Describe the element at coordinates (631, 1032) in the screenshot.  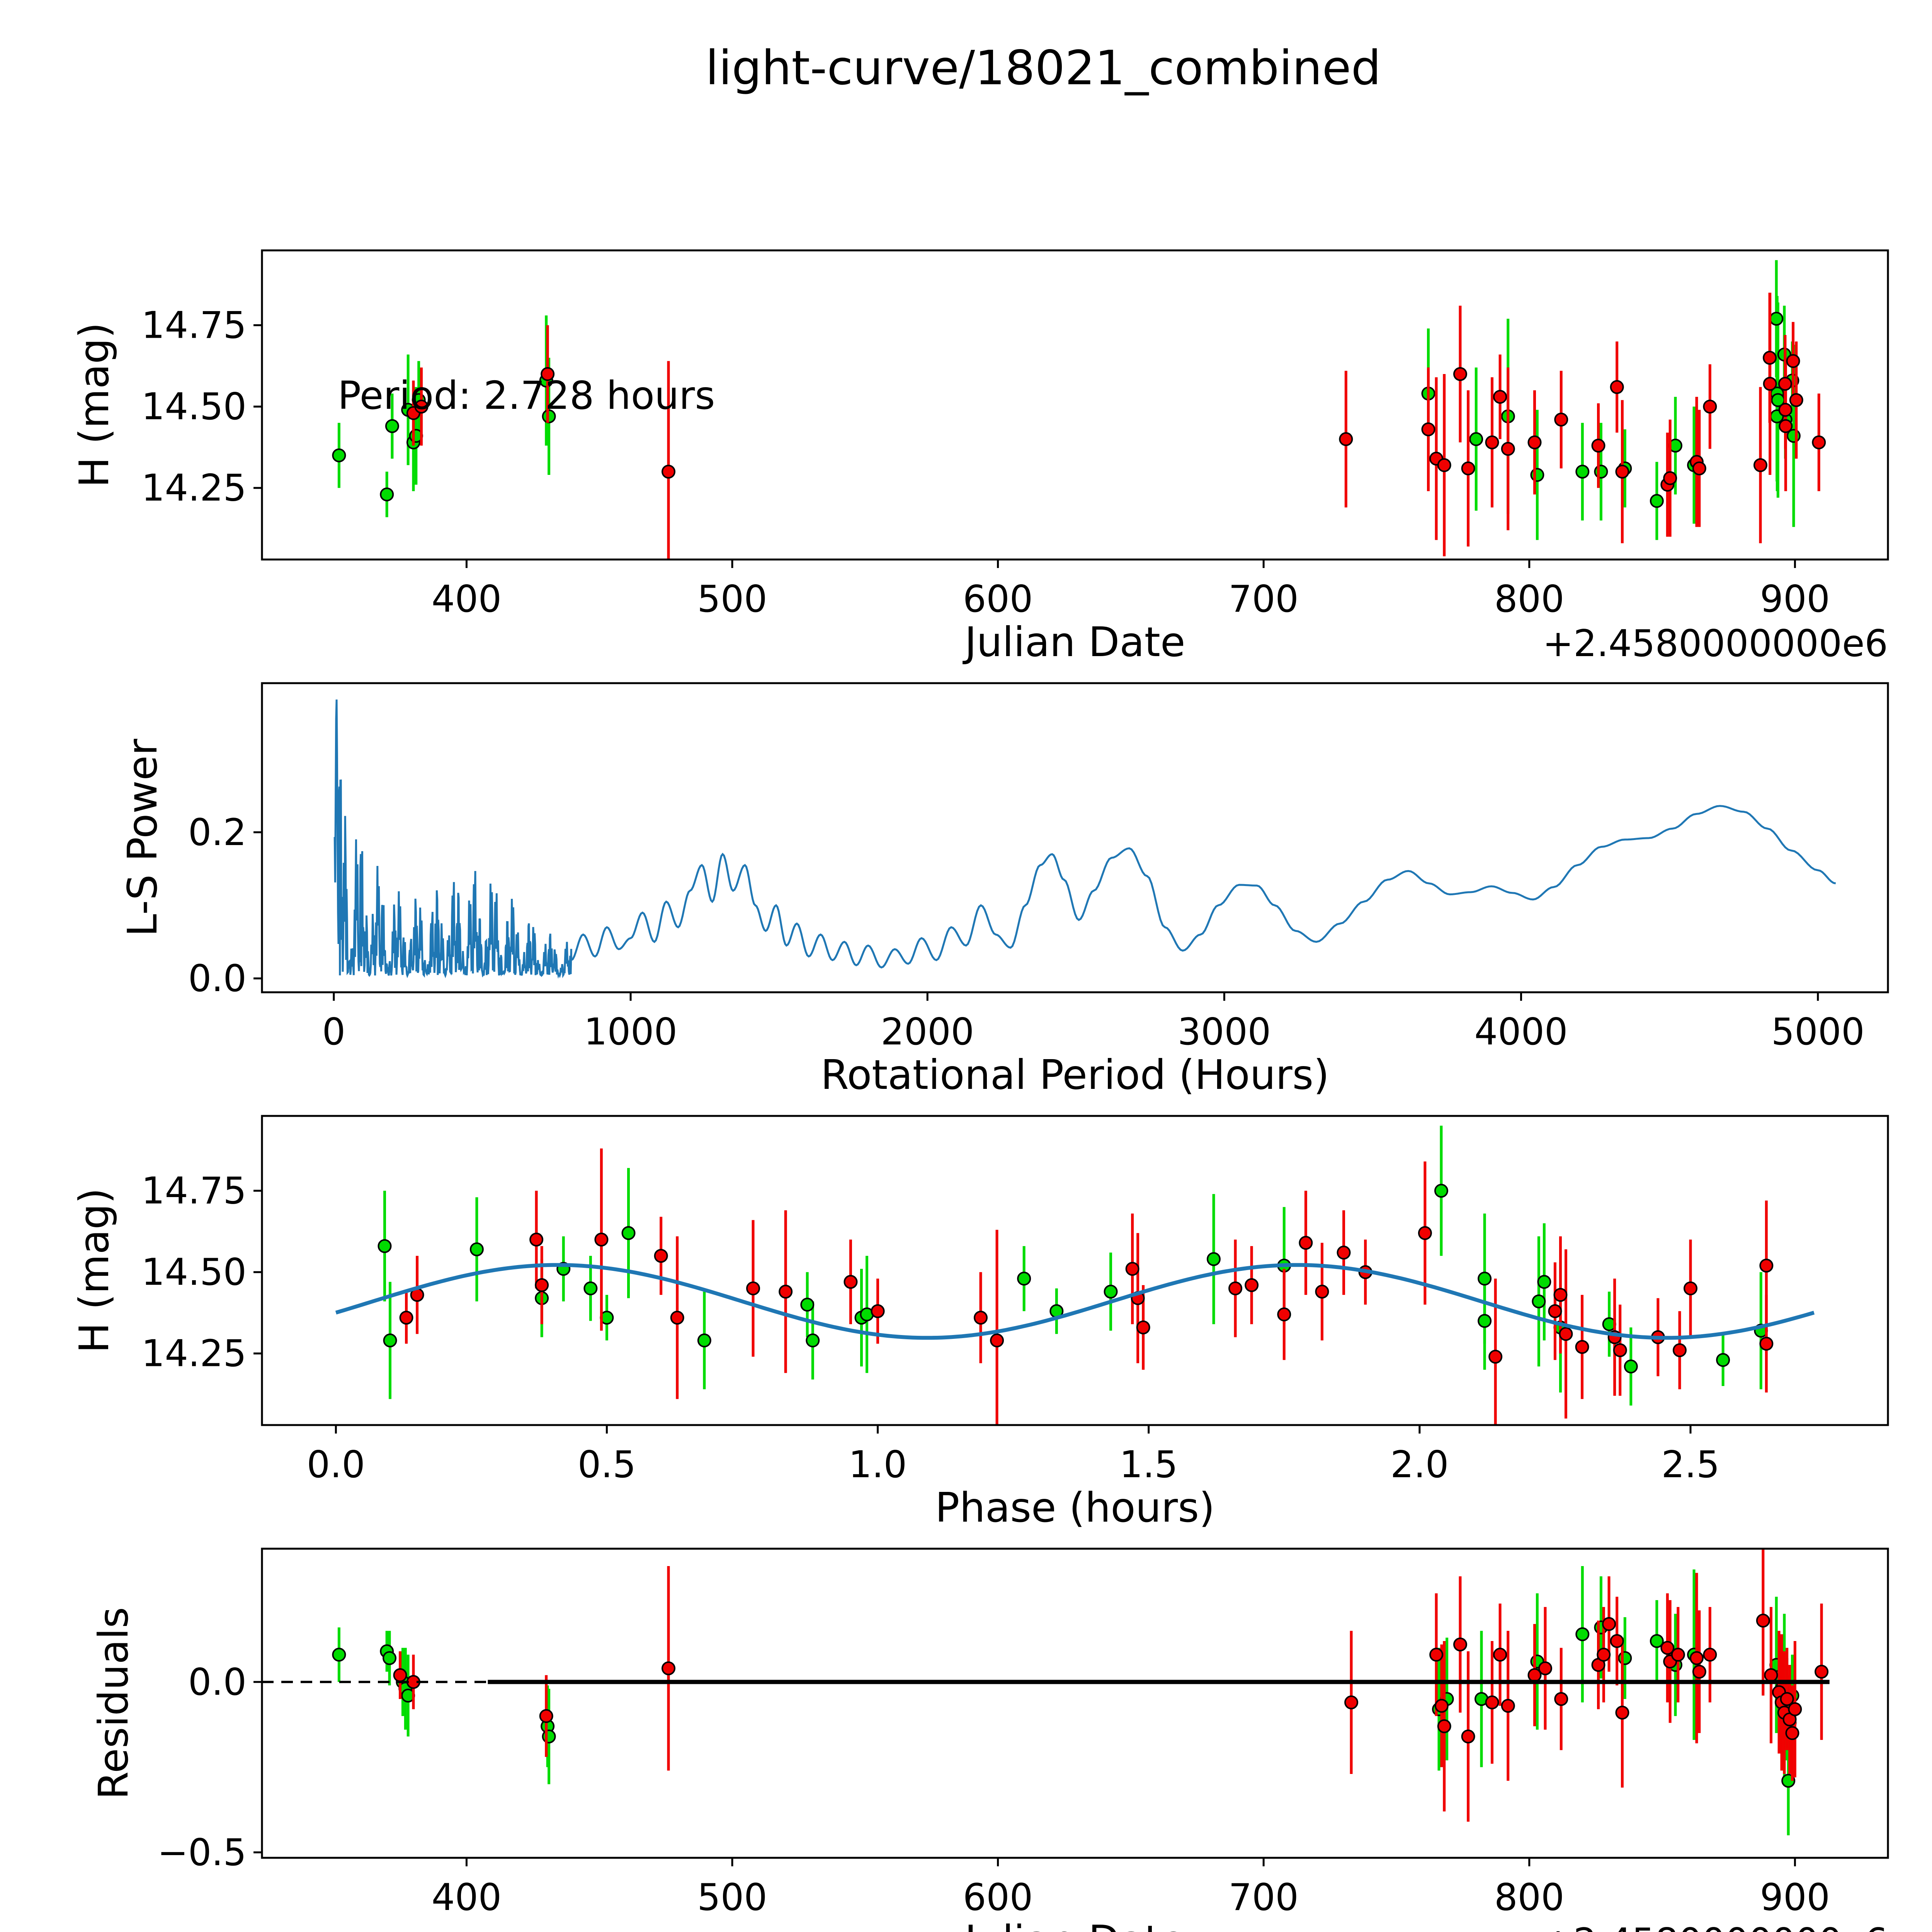
I see `x-tick-label: 1000` at that location.